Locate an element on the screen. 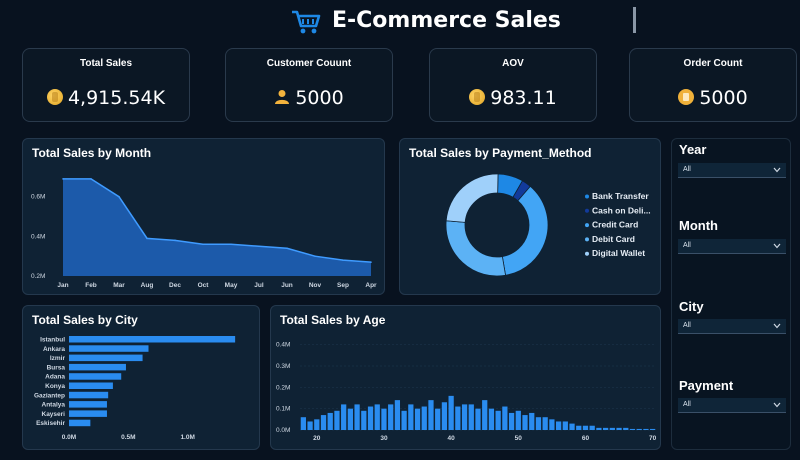 The image size is (800, 460). shopping-cart-icon is located at coordinates (306, 22).